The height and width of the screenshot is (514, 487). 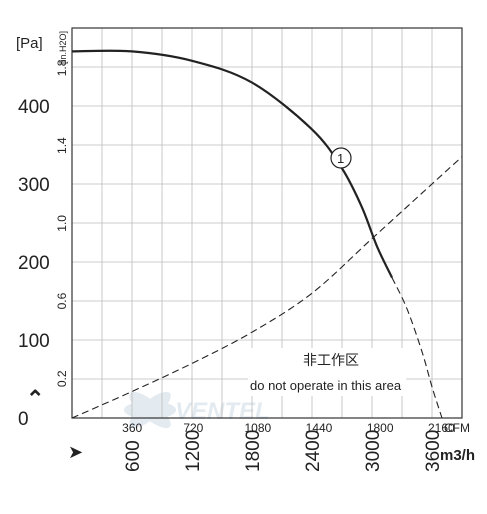 What do you see at coordinates (373, 451) in the screenshot?
I see `x-tick-m3h: 3000` at bounding box center [373, 451].